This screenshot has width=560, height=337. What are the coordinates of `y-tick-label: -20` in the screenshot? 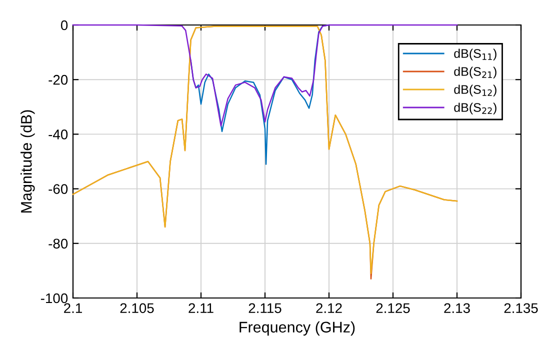 It's located at (58, 79).